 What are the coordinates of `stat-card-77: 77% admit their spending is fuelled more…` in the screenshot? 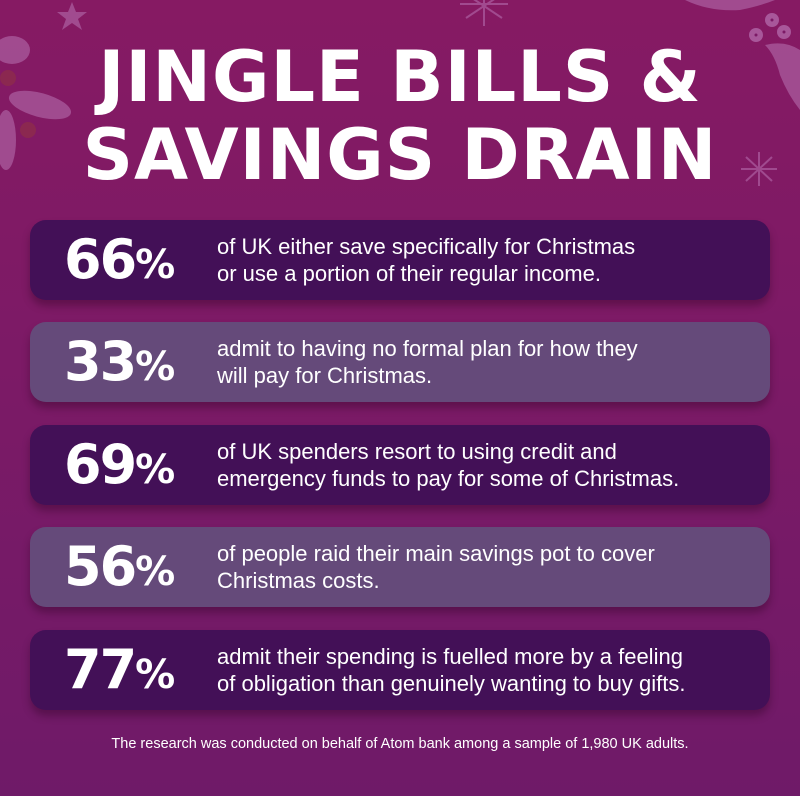 It's located at (400, 670).